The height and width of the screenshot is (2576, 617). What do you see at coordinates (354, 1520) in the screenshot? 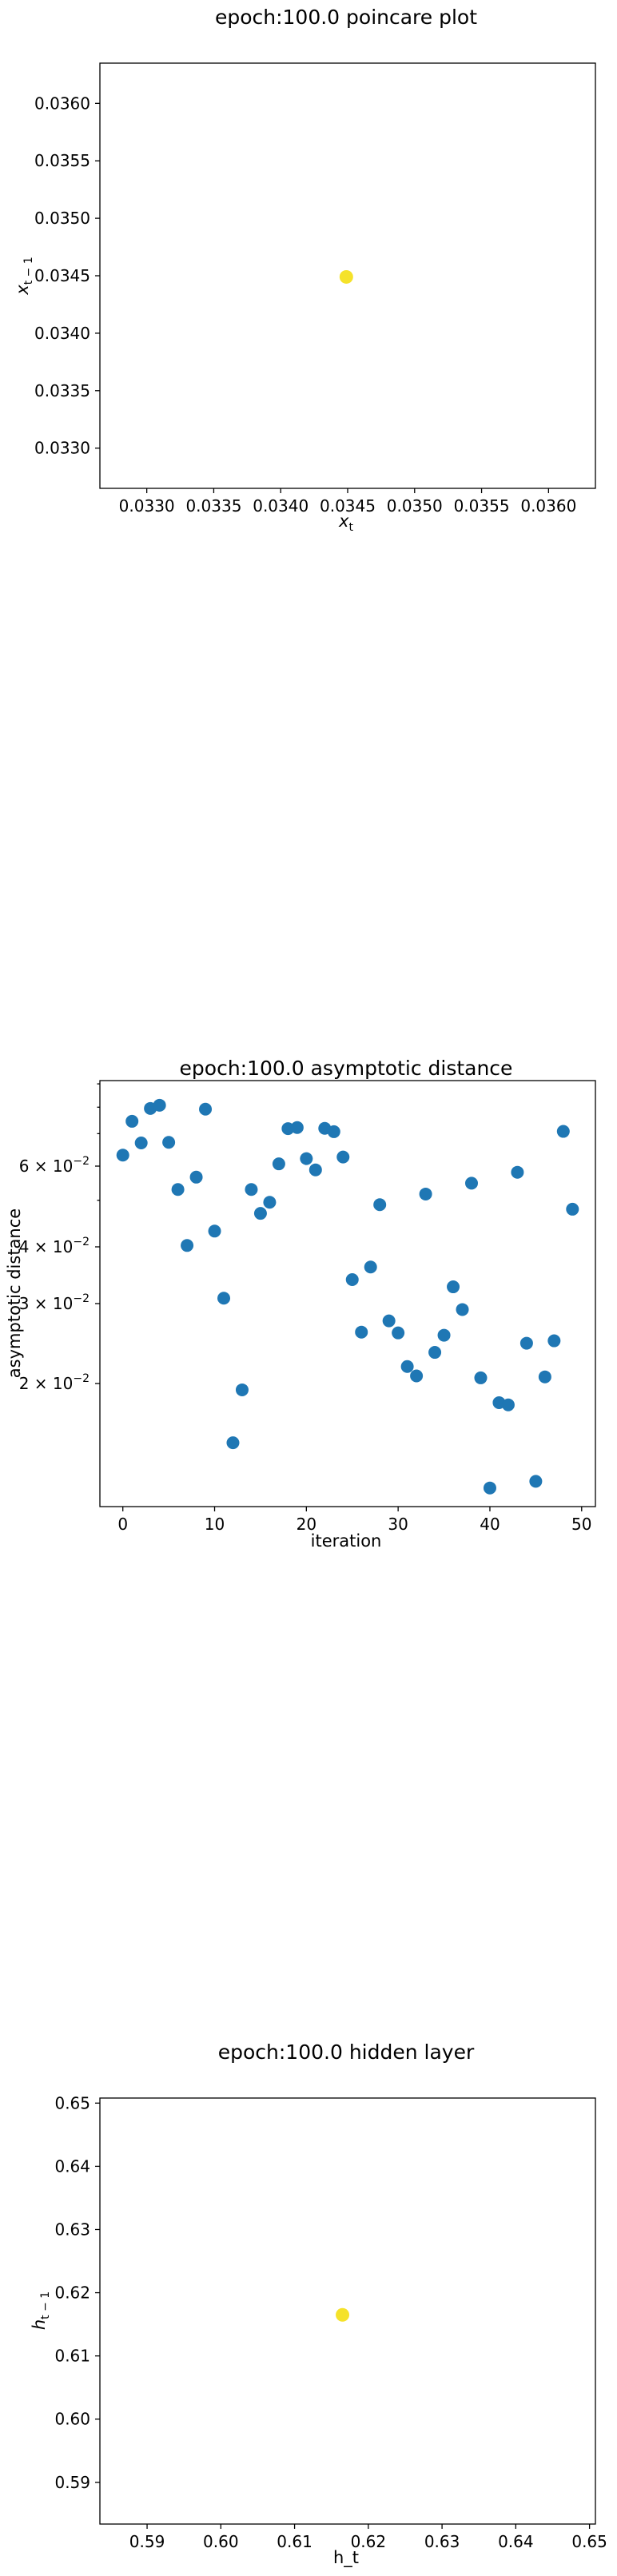
I see `x-axis-ticks: 0 10 20 30 40 50` at bounding box center [354, 1520].